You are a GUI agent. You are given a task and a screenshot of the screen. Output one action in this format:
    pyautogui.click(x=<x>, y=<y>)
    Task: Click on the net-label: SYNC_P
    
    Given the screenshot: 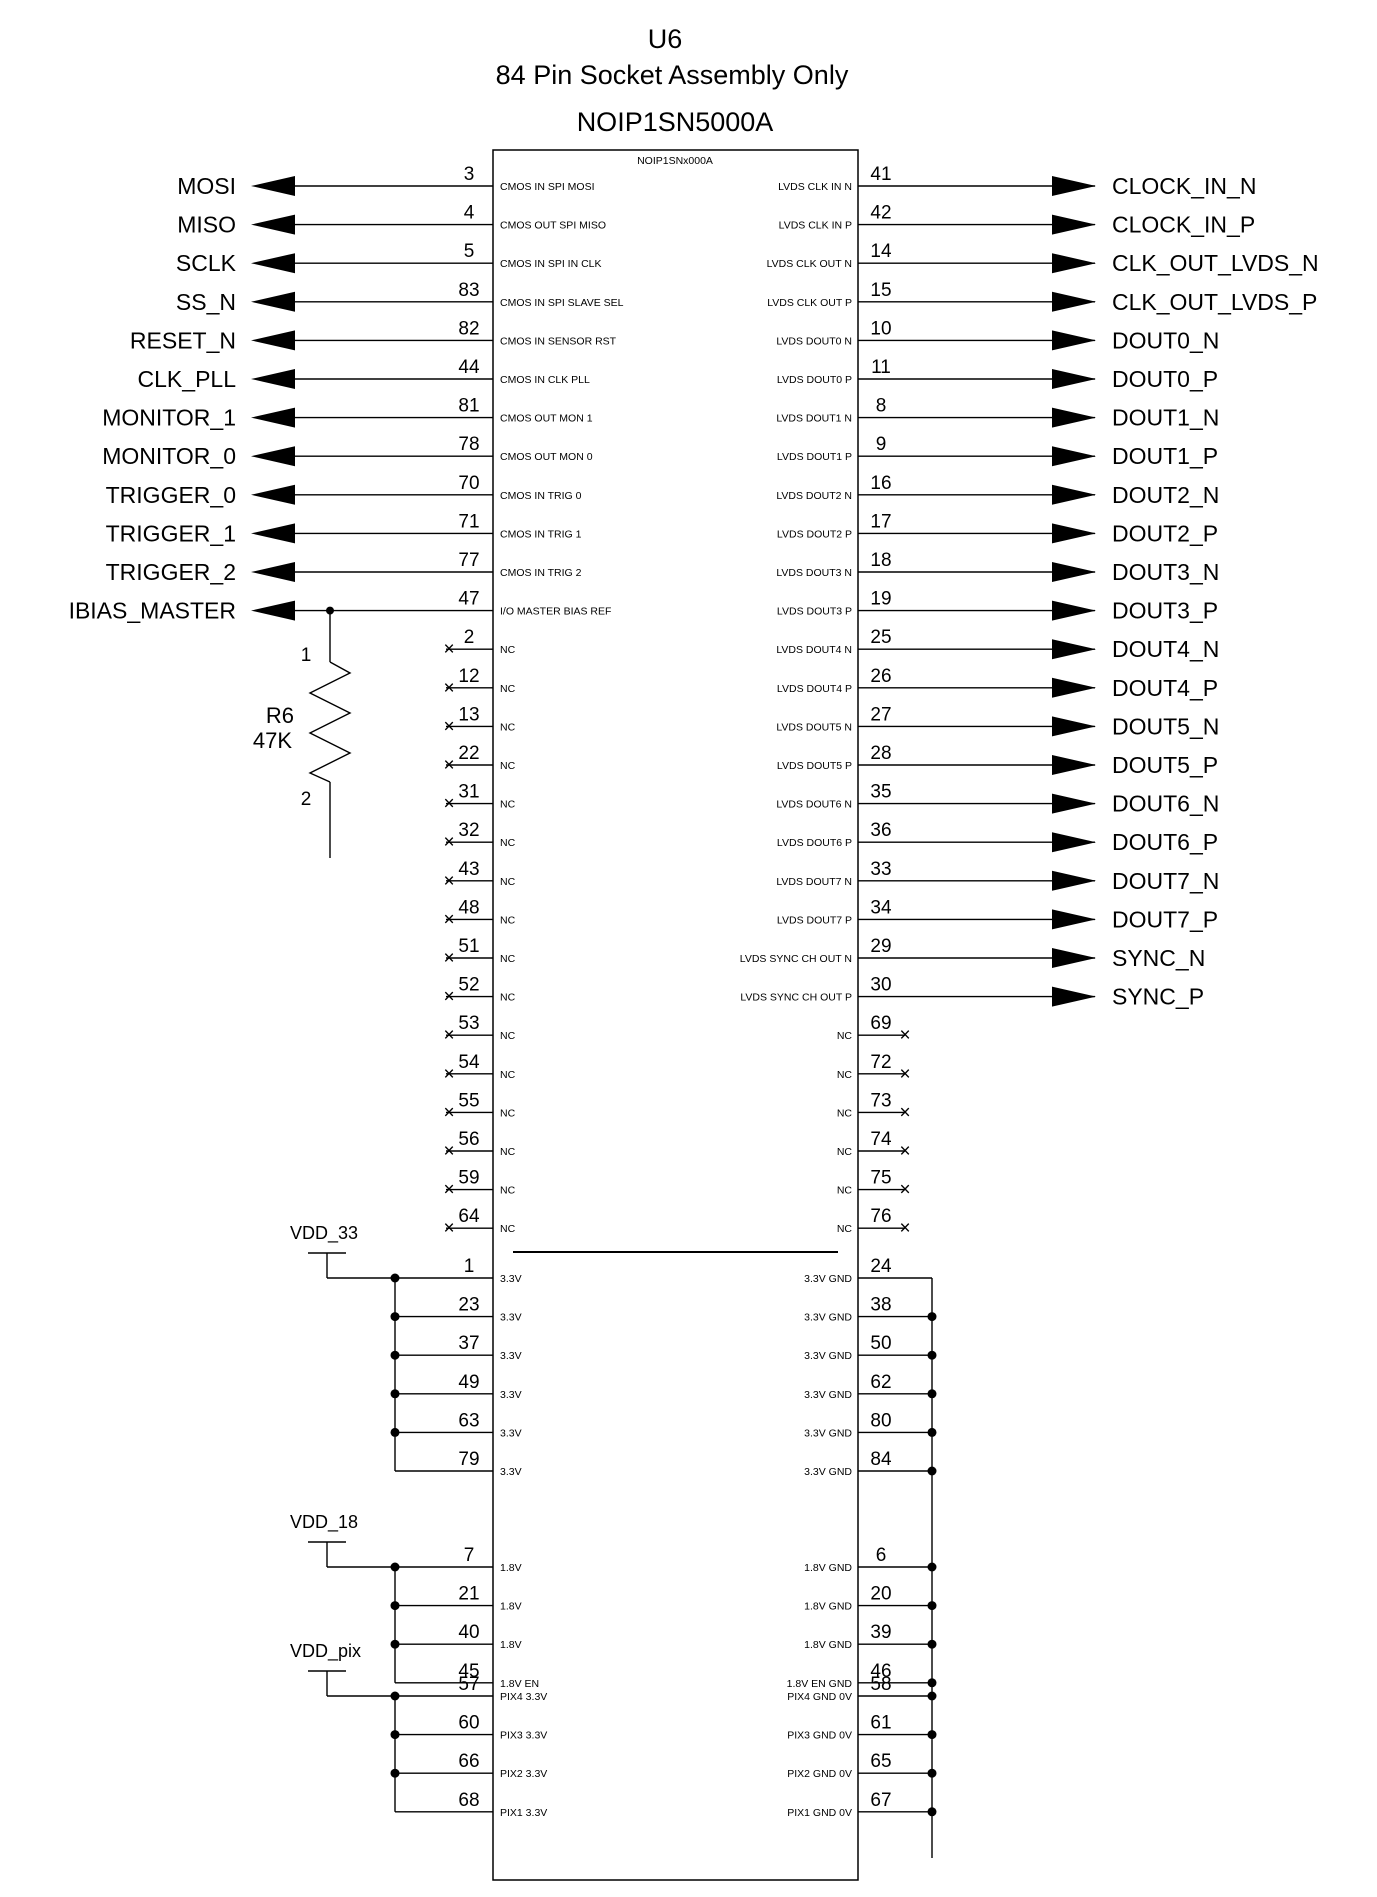 What is the action you would take?
    pyautogui.click(x=1158, y=997)
    